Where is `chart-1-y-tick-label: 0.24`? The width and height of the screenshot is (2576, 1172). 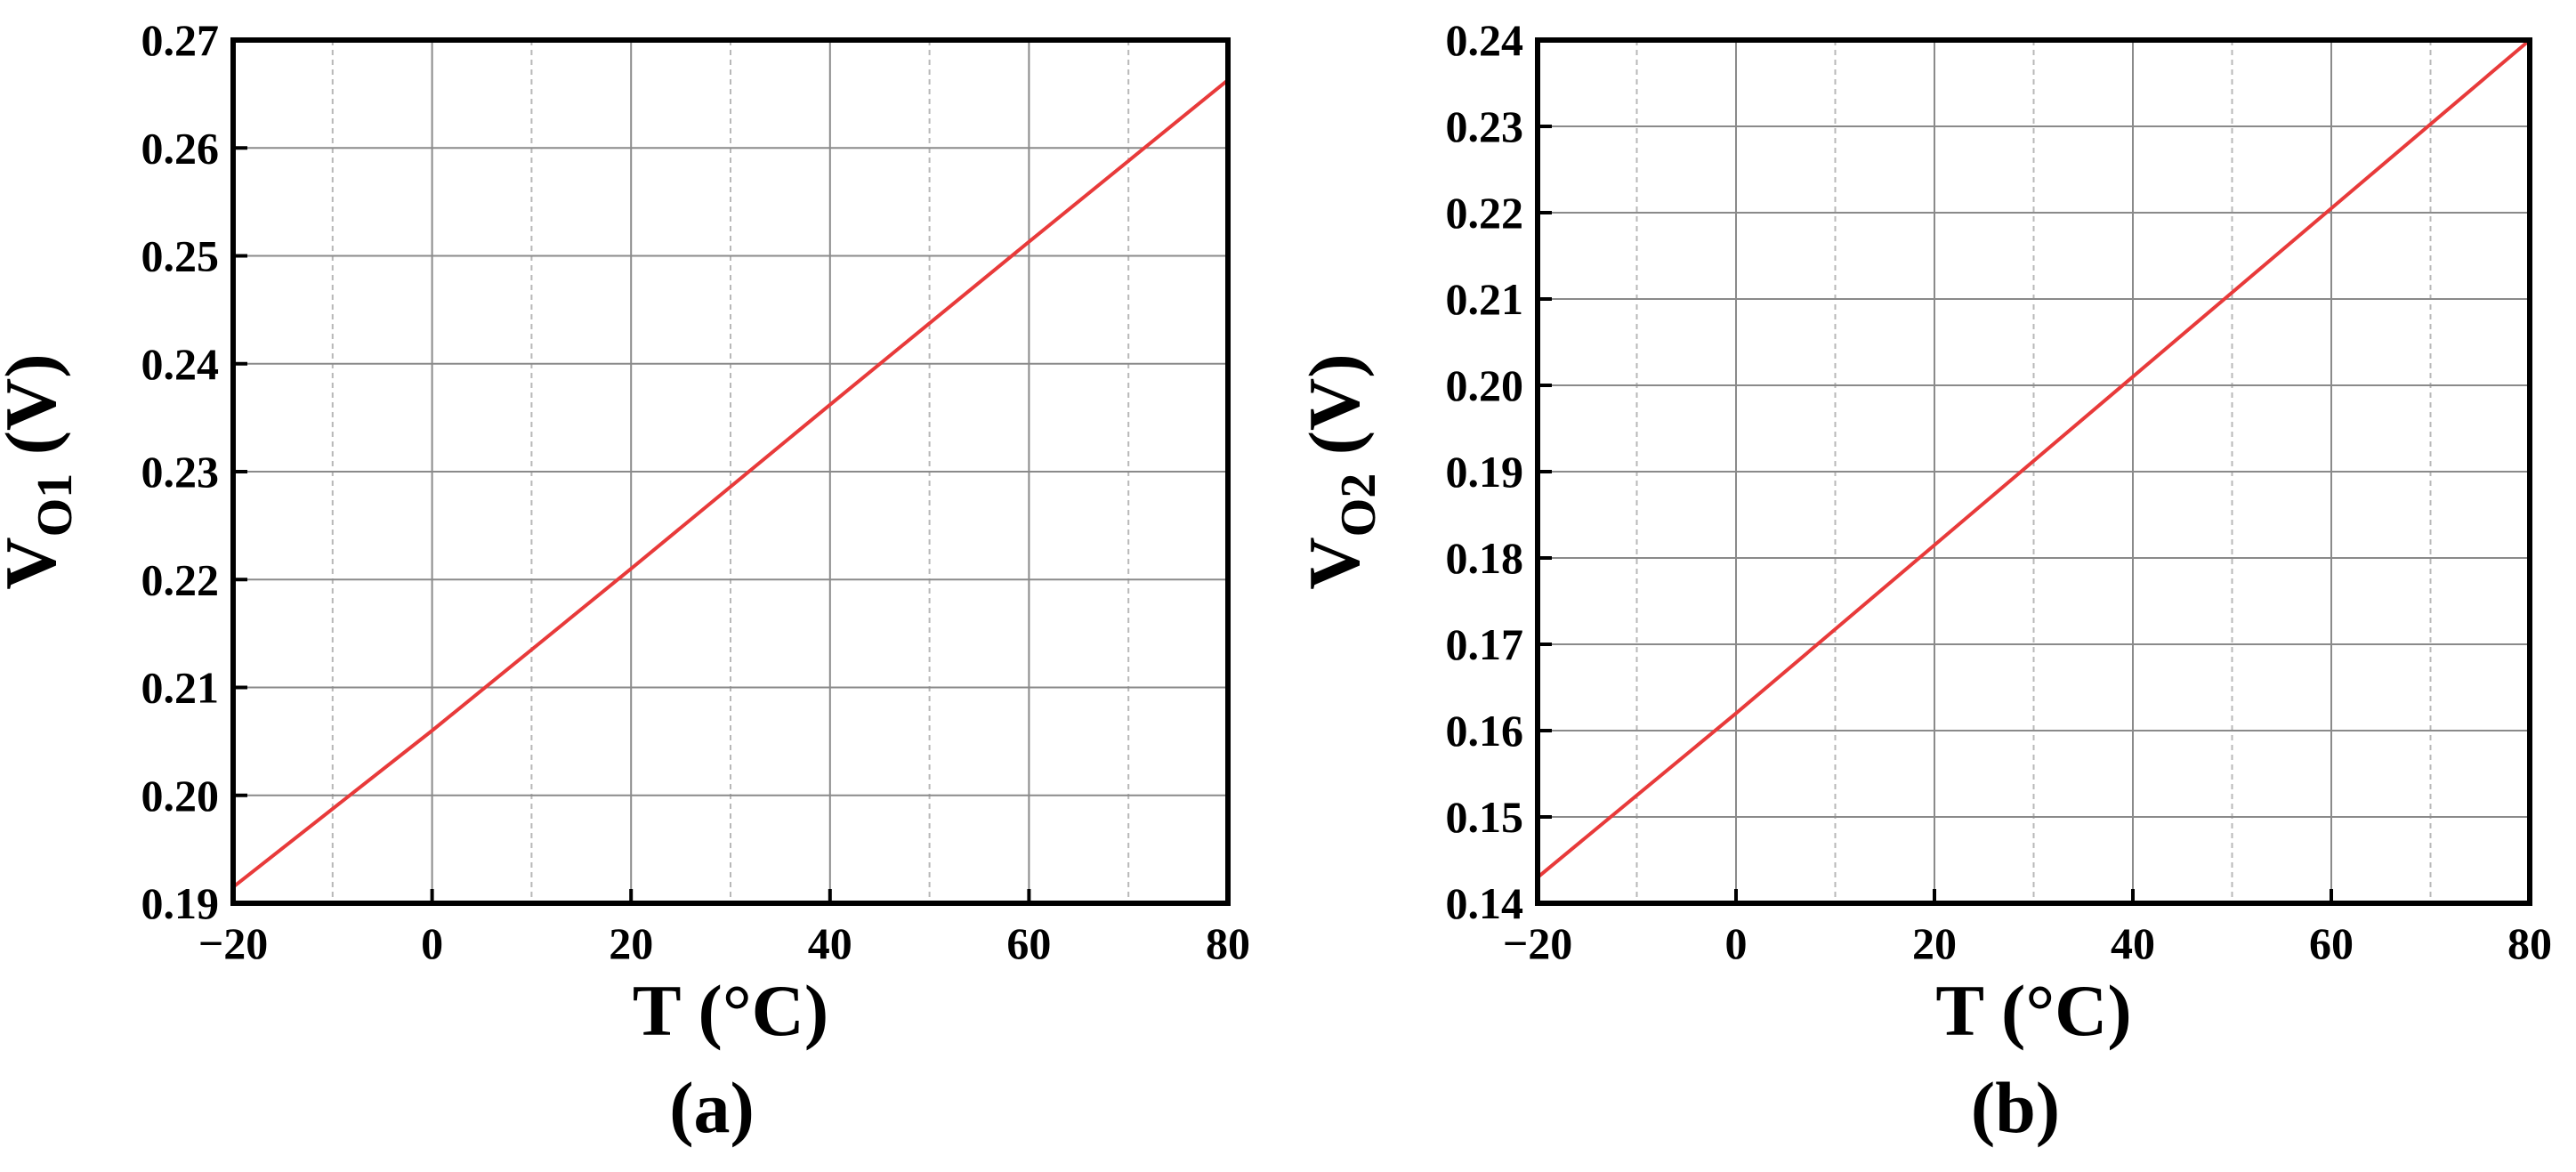 chart-1-y-tick-label: 0.24 is located at coordinates (1485, 40).